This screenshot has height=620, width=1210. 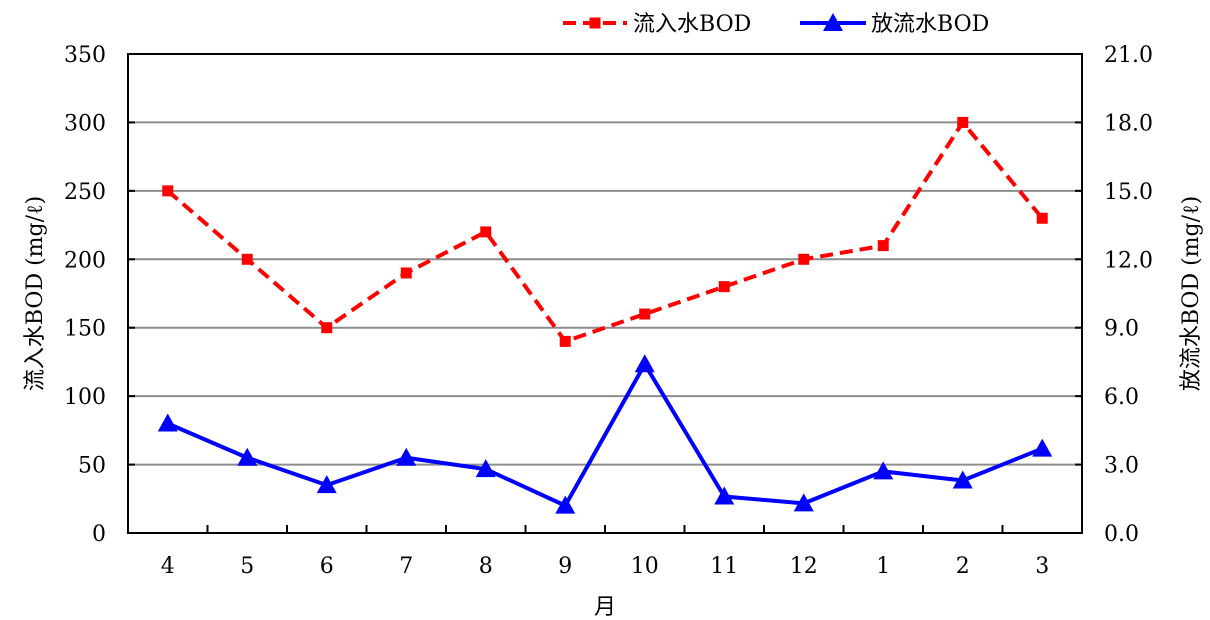 I want to click on right-y-tick-label: 0.0, so click(x=1121, y=534).